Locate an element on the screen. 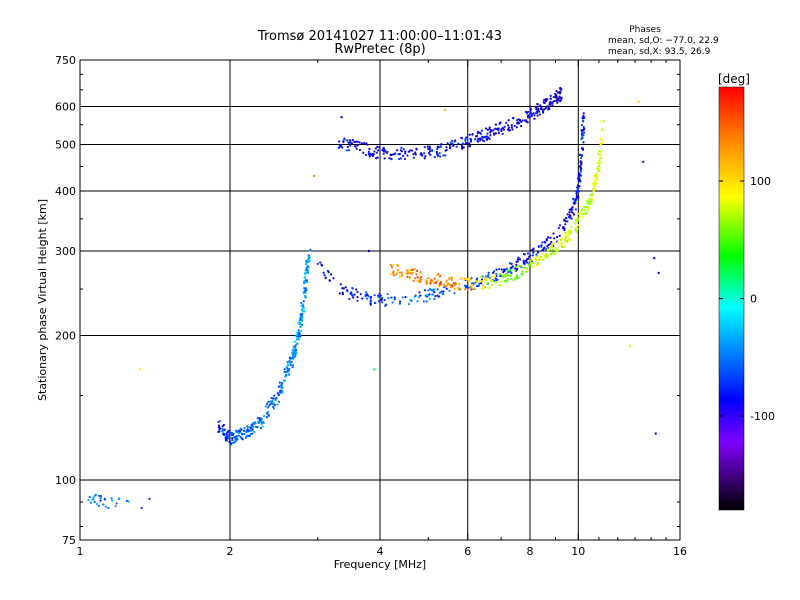 This screenshot has width=800, height=600. y-tick-label: 400 is located at coordinates (65, 191).